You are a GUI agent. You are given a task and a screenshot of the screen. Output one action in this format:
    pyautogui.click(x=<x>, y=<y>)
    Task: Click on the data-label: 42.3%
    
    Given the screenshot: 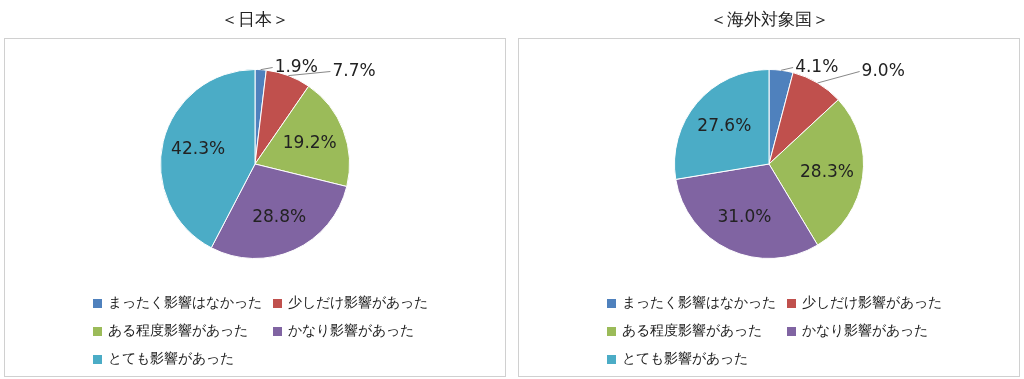 What is the action you would take?
    pyautogui.click(x=198, y=148)
    